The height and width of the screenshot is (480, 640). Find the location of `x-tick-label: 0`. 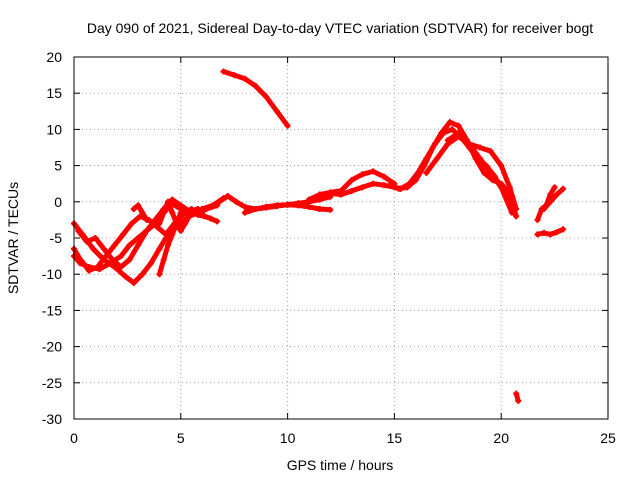

x-tick-label: 0 is located at coordinates (74, 438).